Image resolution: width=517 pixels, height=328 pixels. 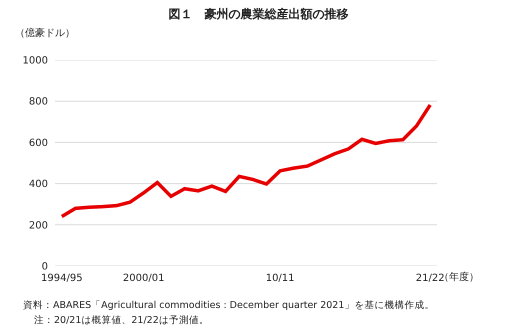 I want to click on text: 資料：ABARES「Agricultural commodities : December quarter 2021」を基に機構作成。, so click(x=228, y=305).